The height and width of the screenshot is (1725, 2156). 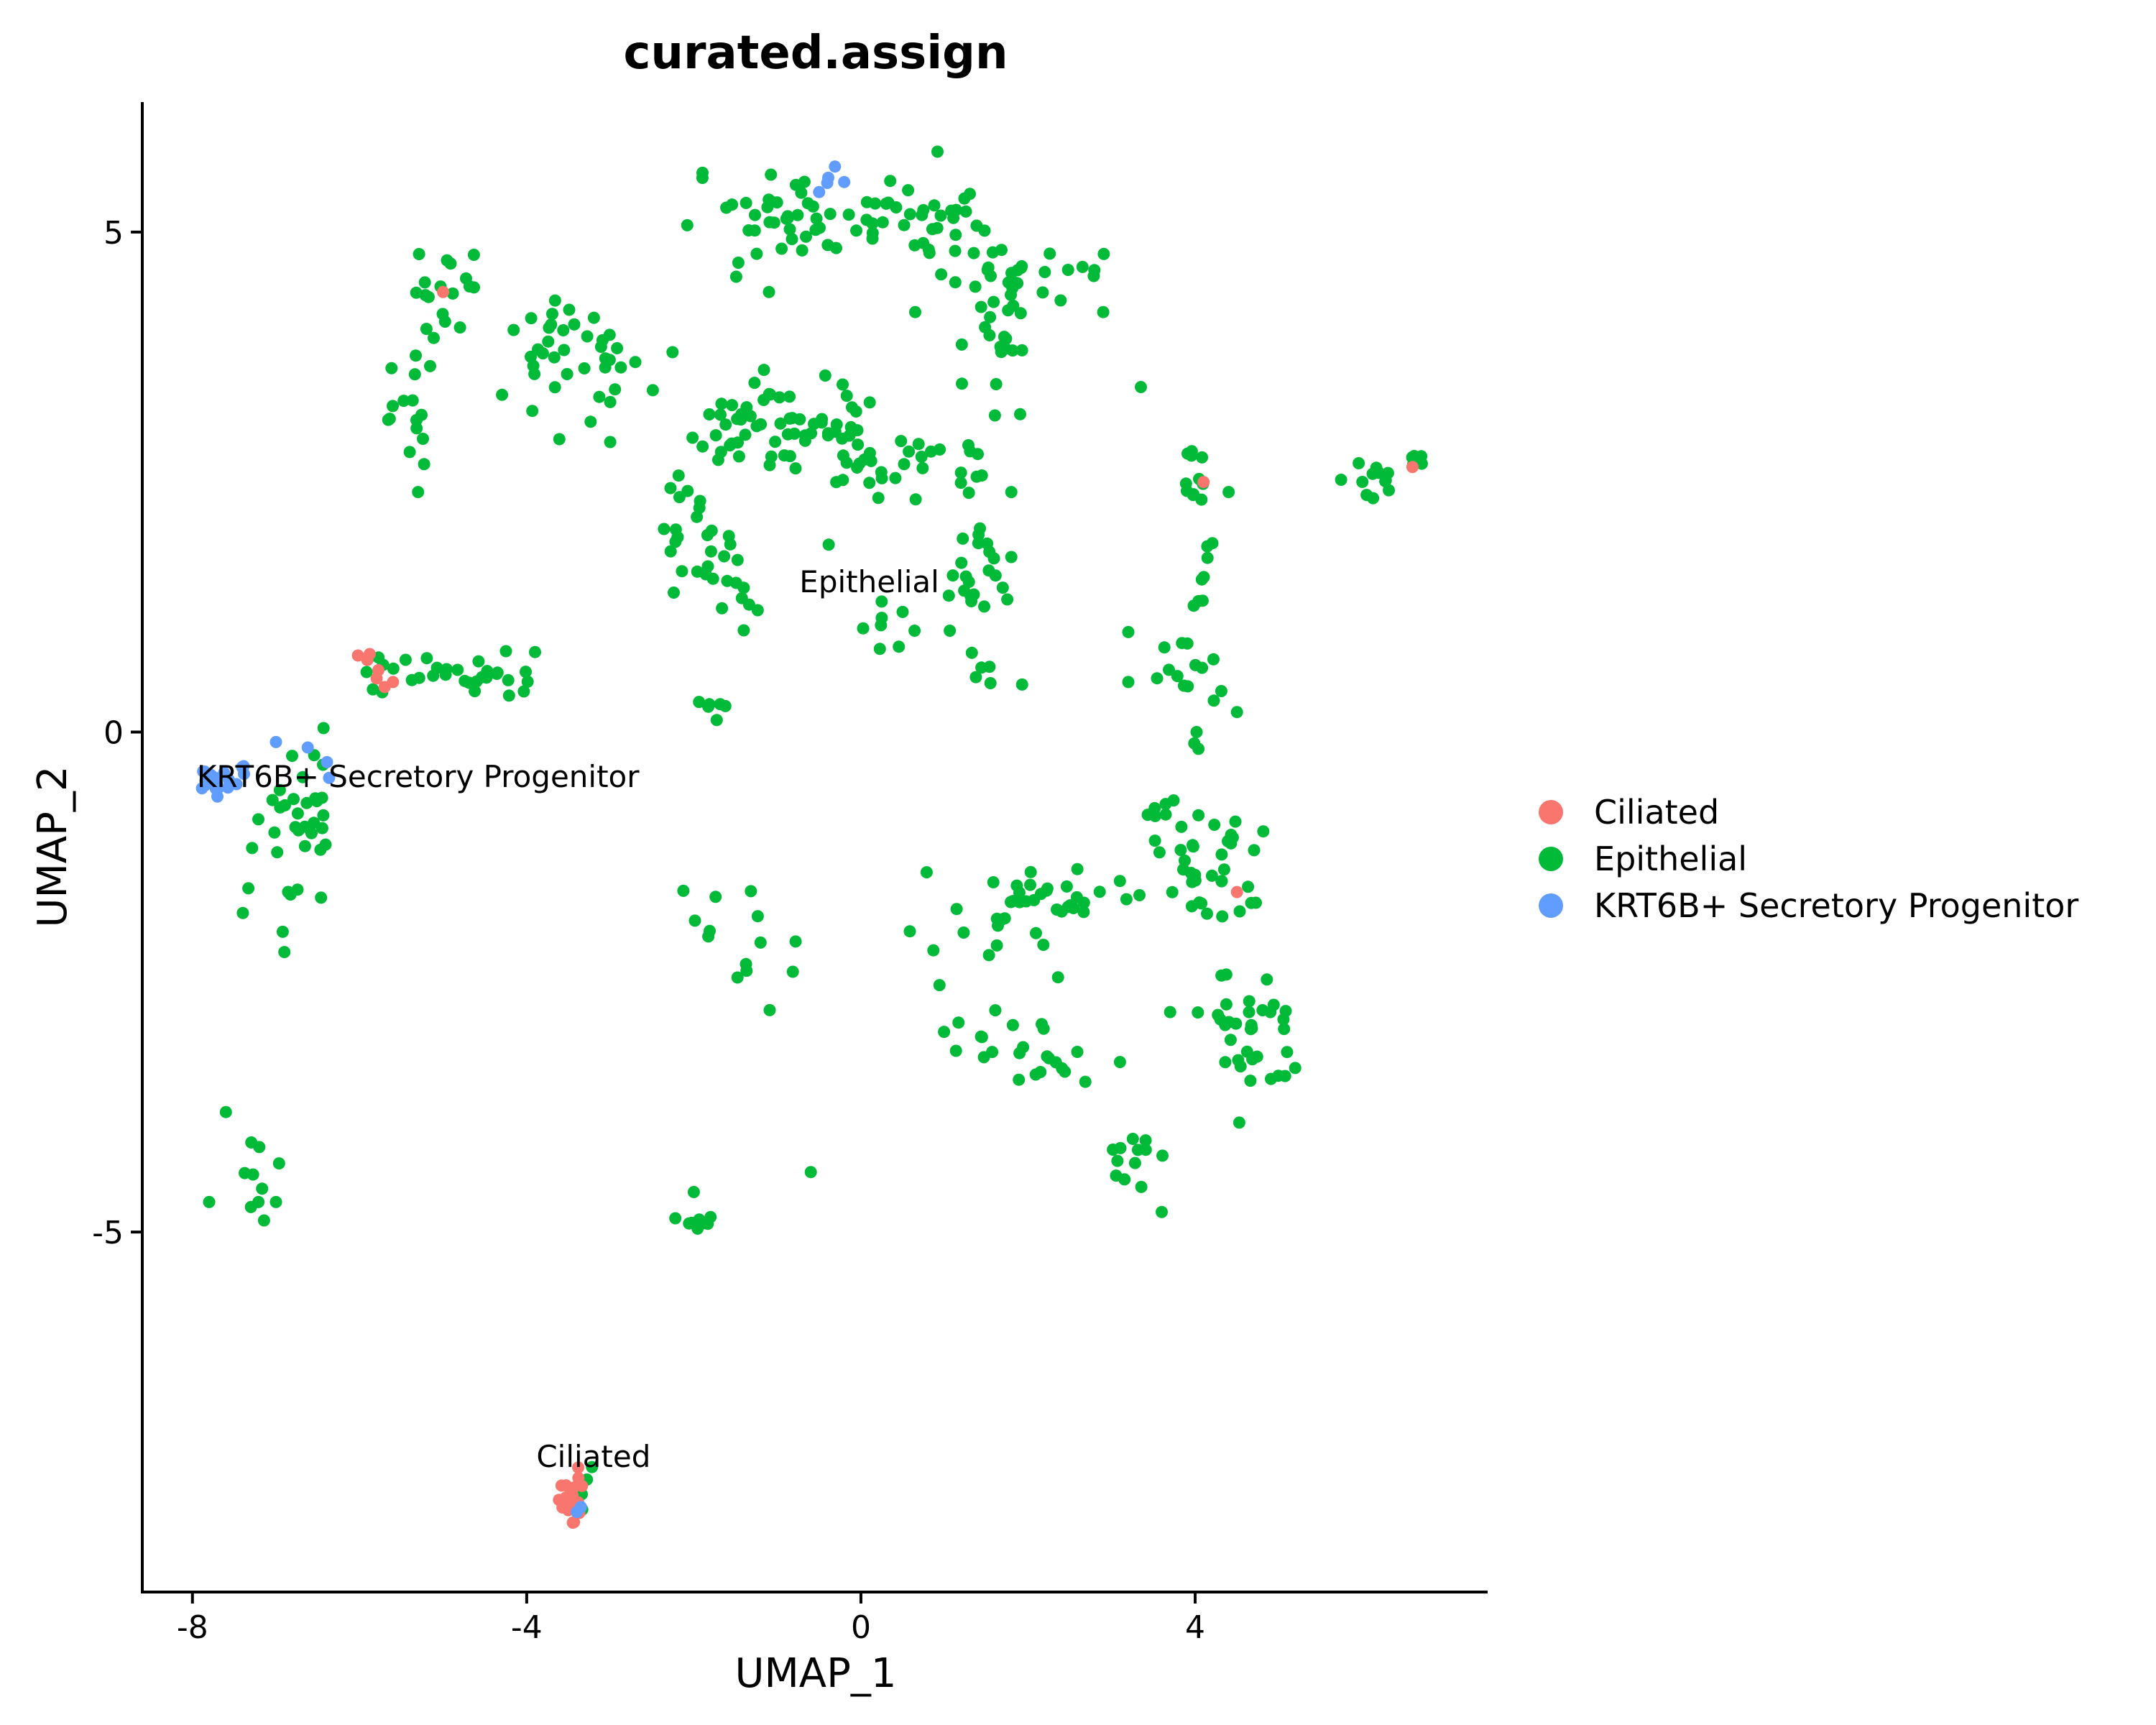 What do you see at coordinates (527, 1627) in the screenshot?
I see `x-tick-label-1: -4` at bounding box center [527, 1627].